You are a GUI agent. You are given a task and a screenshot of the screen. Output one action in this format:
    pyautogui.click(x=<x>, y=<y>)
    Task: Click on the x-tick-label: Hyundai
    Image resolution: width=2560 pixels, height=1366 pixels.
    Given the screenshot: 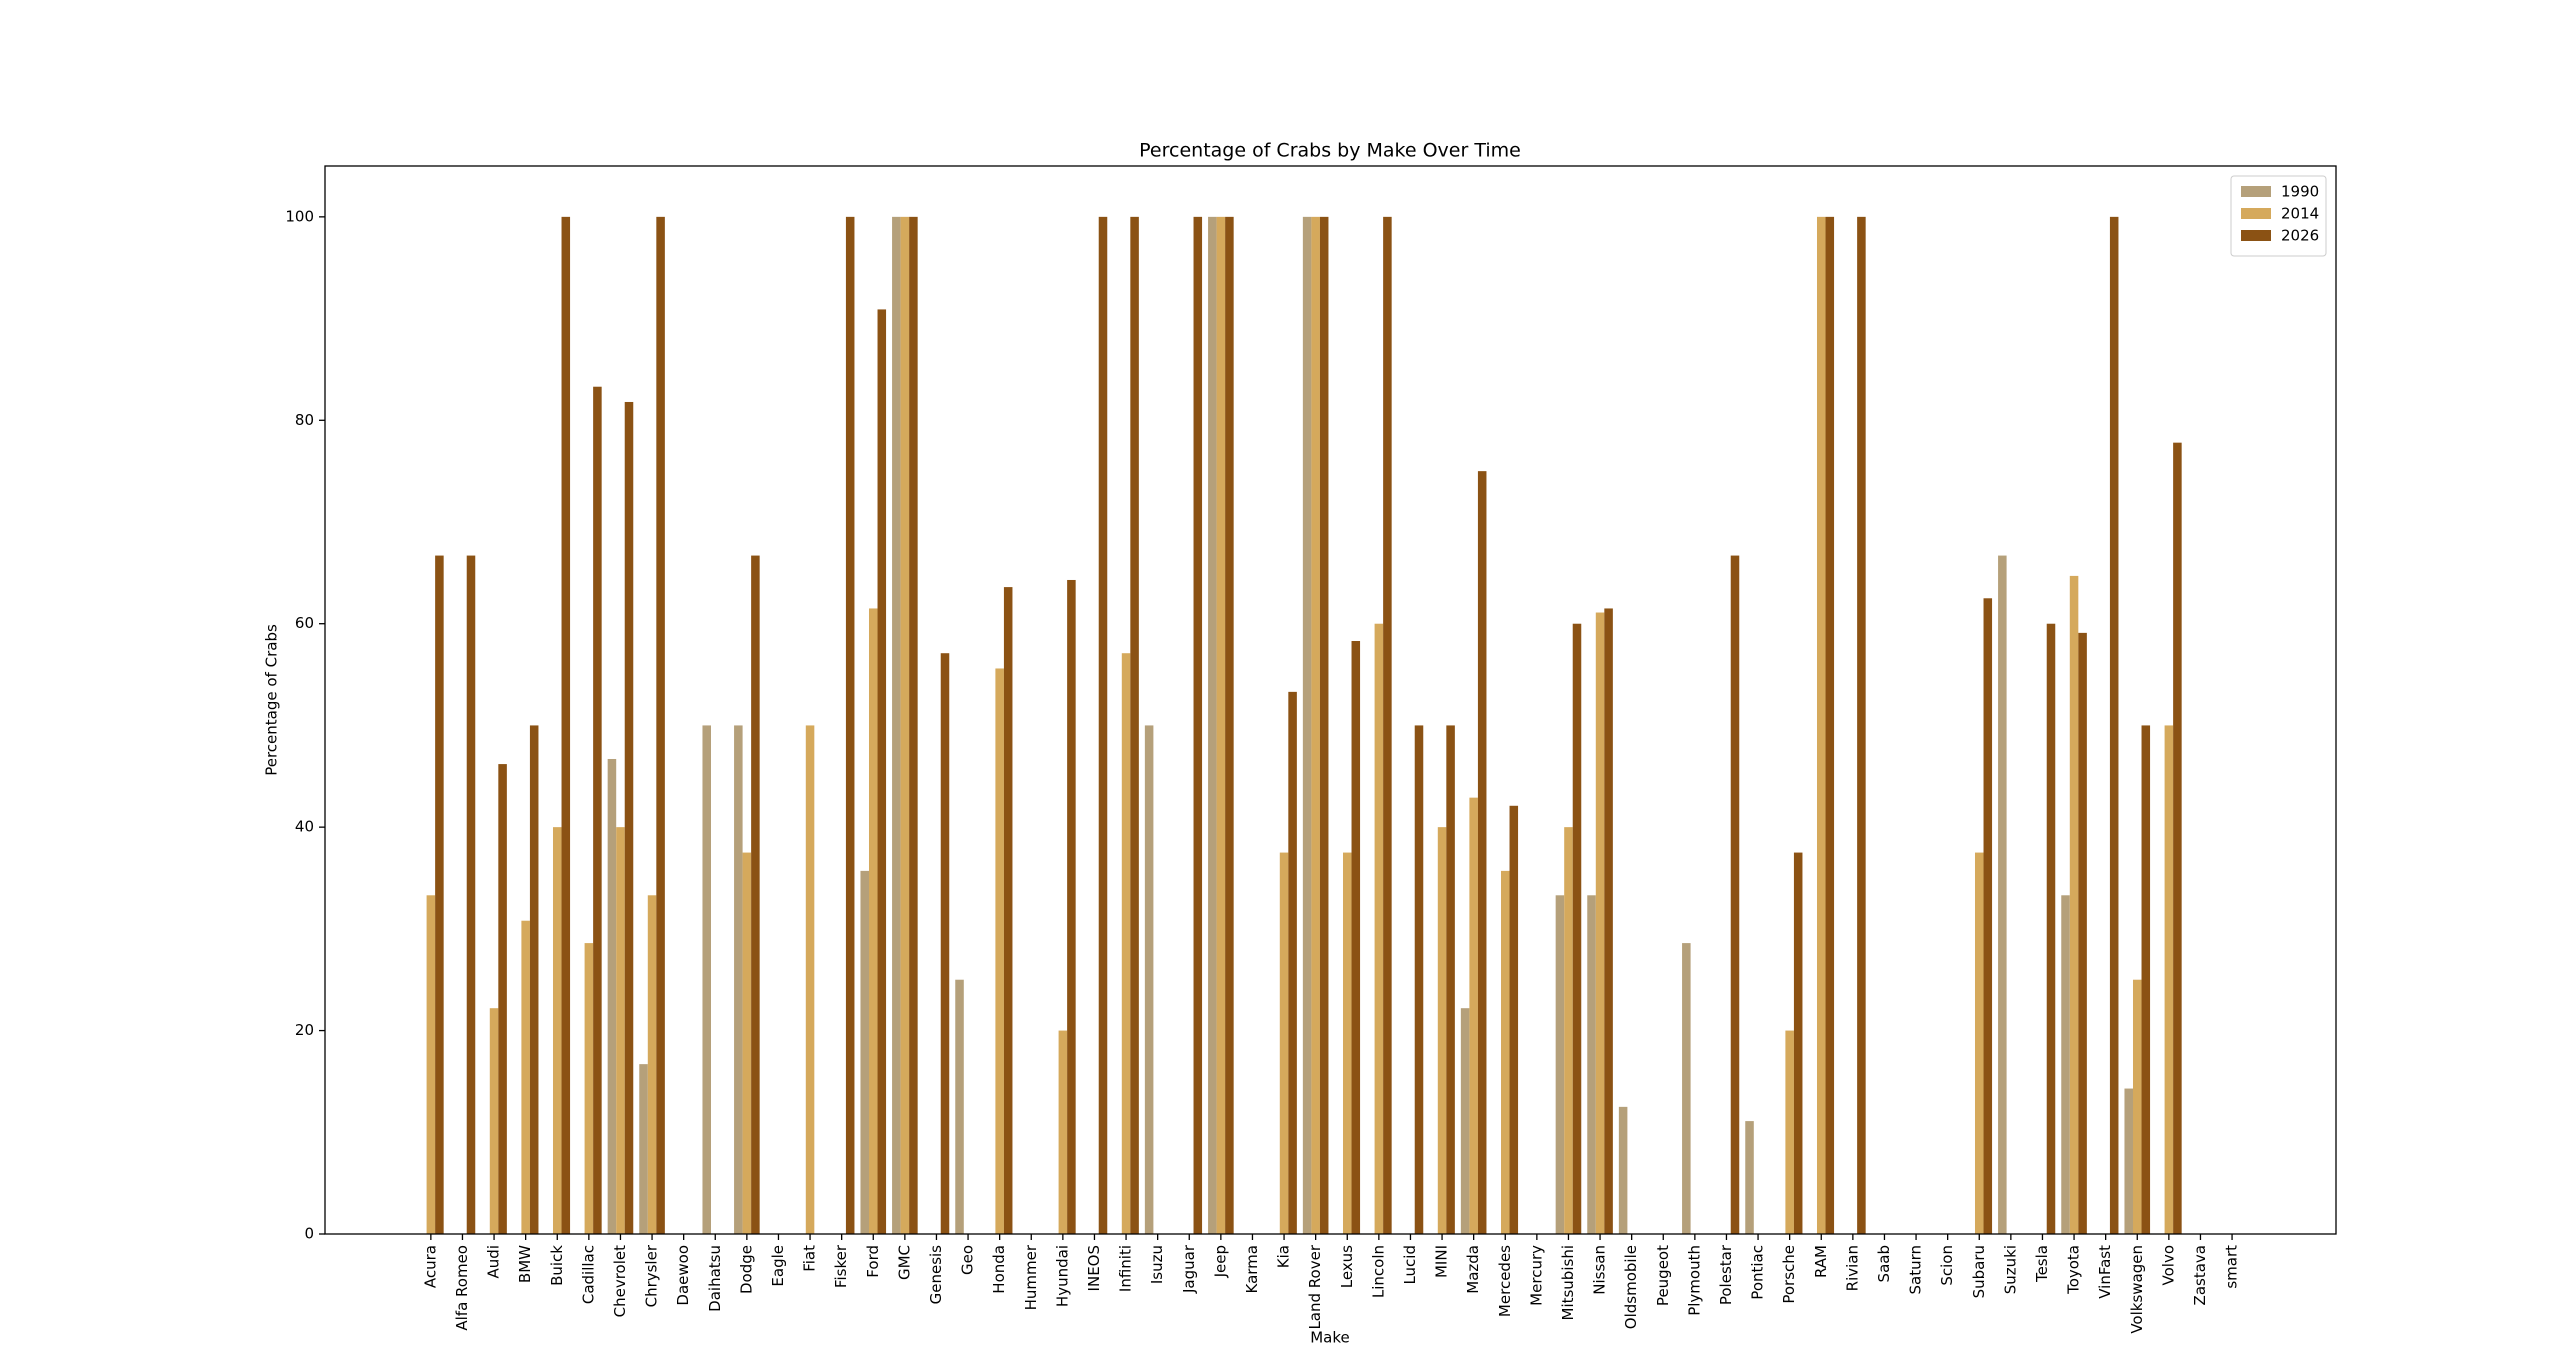 What is the action you would take?
    pyautogui.click(x=1062, y=1276)
    